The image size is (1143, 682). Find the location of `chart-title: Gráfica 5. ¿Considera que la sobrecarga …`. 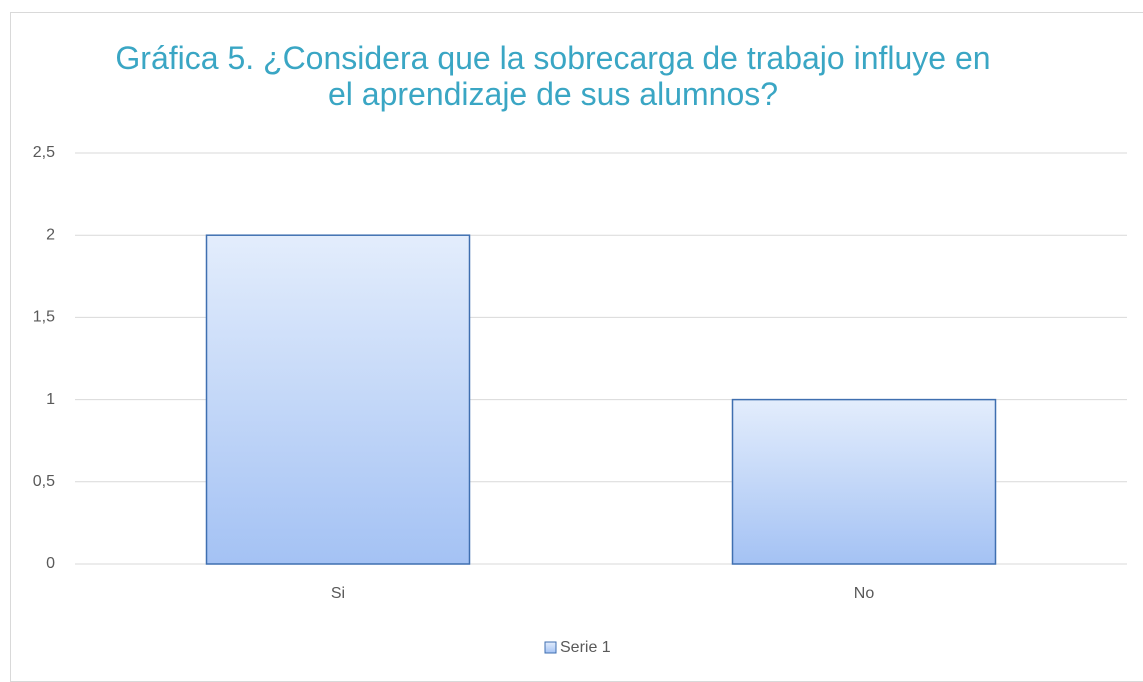

chart-title: Gráfica 5. ¿Considera que la sobrecarga … is located at coordinates (553, 76).